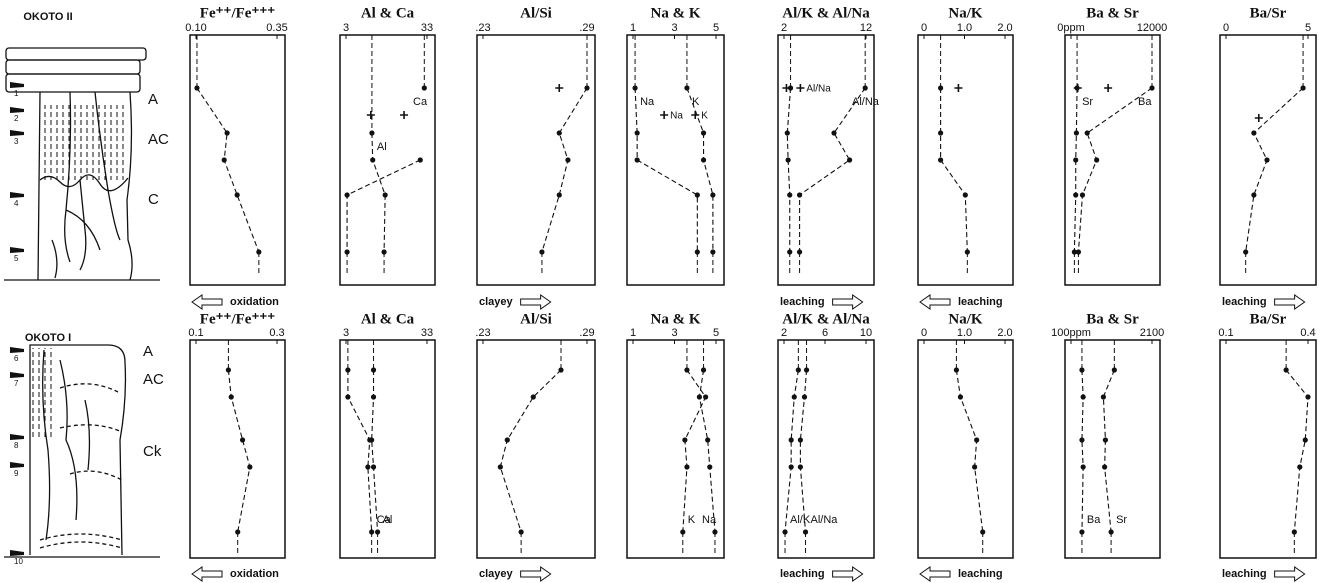  I want to click on panel-title: Fe⁺⁺/Fe⁺⁺⁺, so click(237, 13).